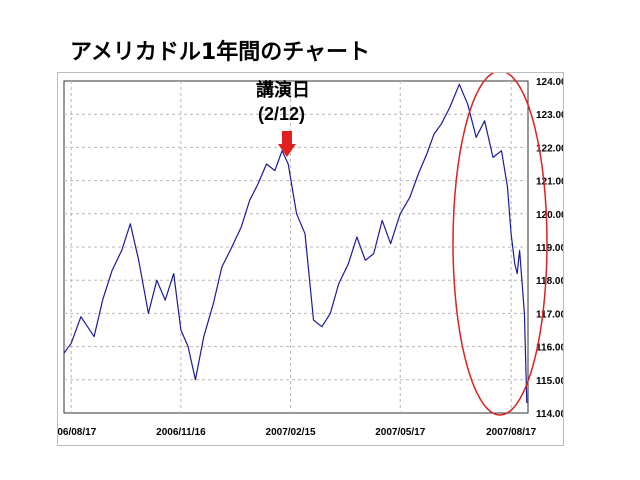 The image size is (640, 480). Describe the element at coordinates (549, 414) in the screenshot. I see `y-tick-label: 114.00` at that location.